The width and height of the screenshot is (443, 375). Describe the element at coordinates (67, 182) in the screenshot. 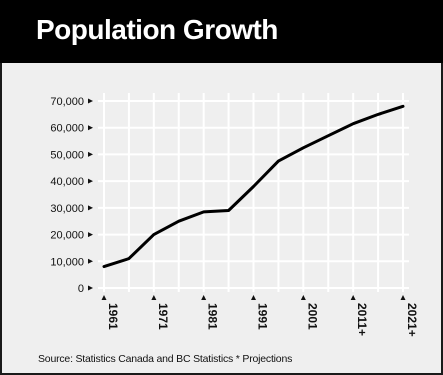

I see `y-tick-label: 40,000` at that location.